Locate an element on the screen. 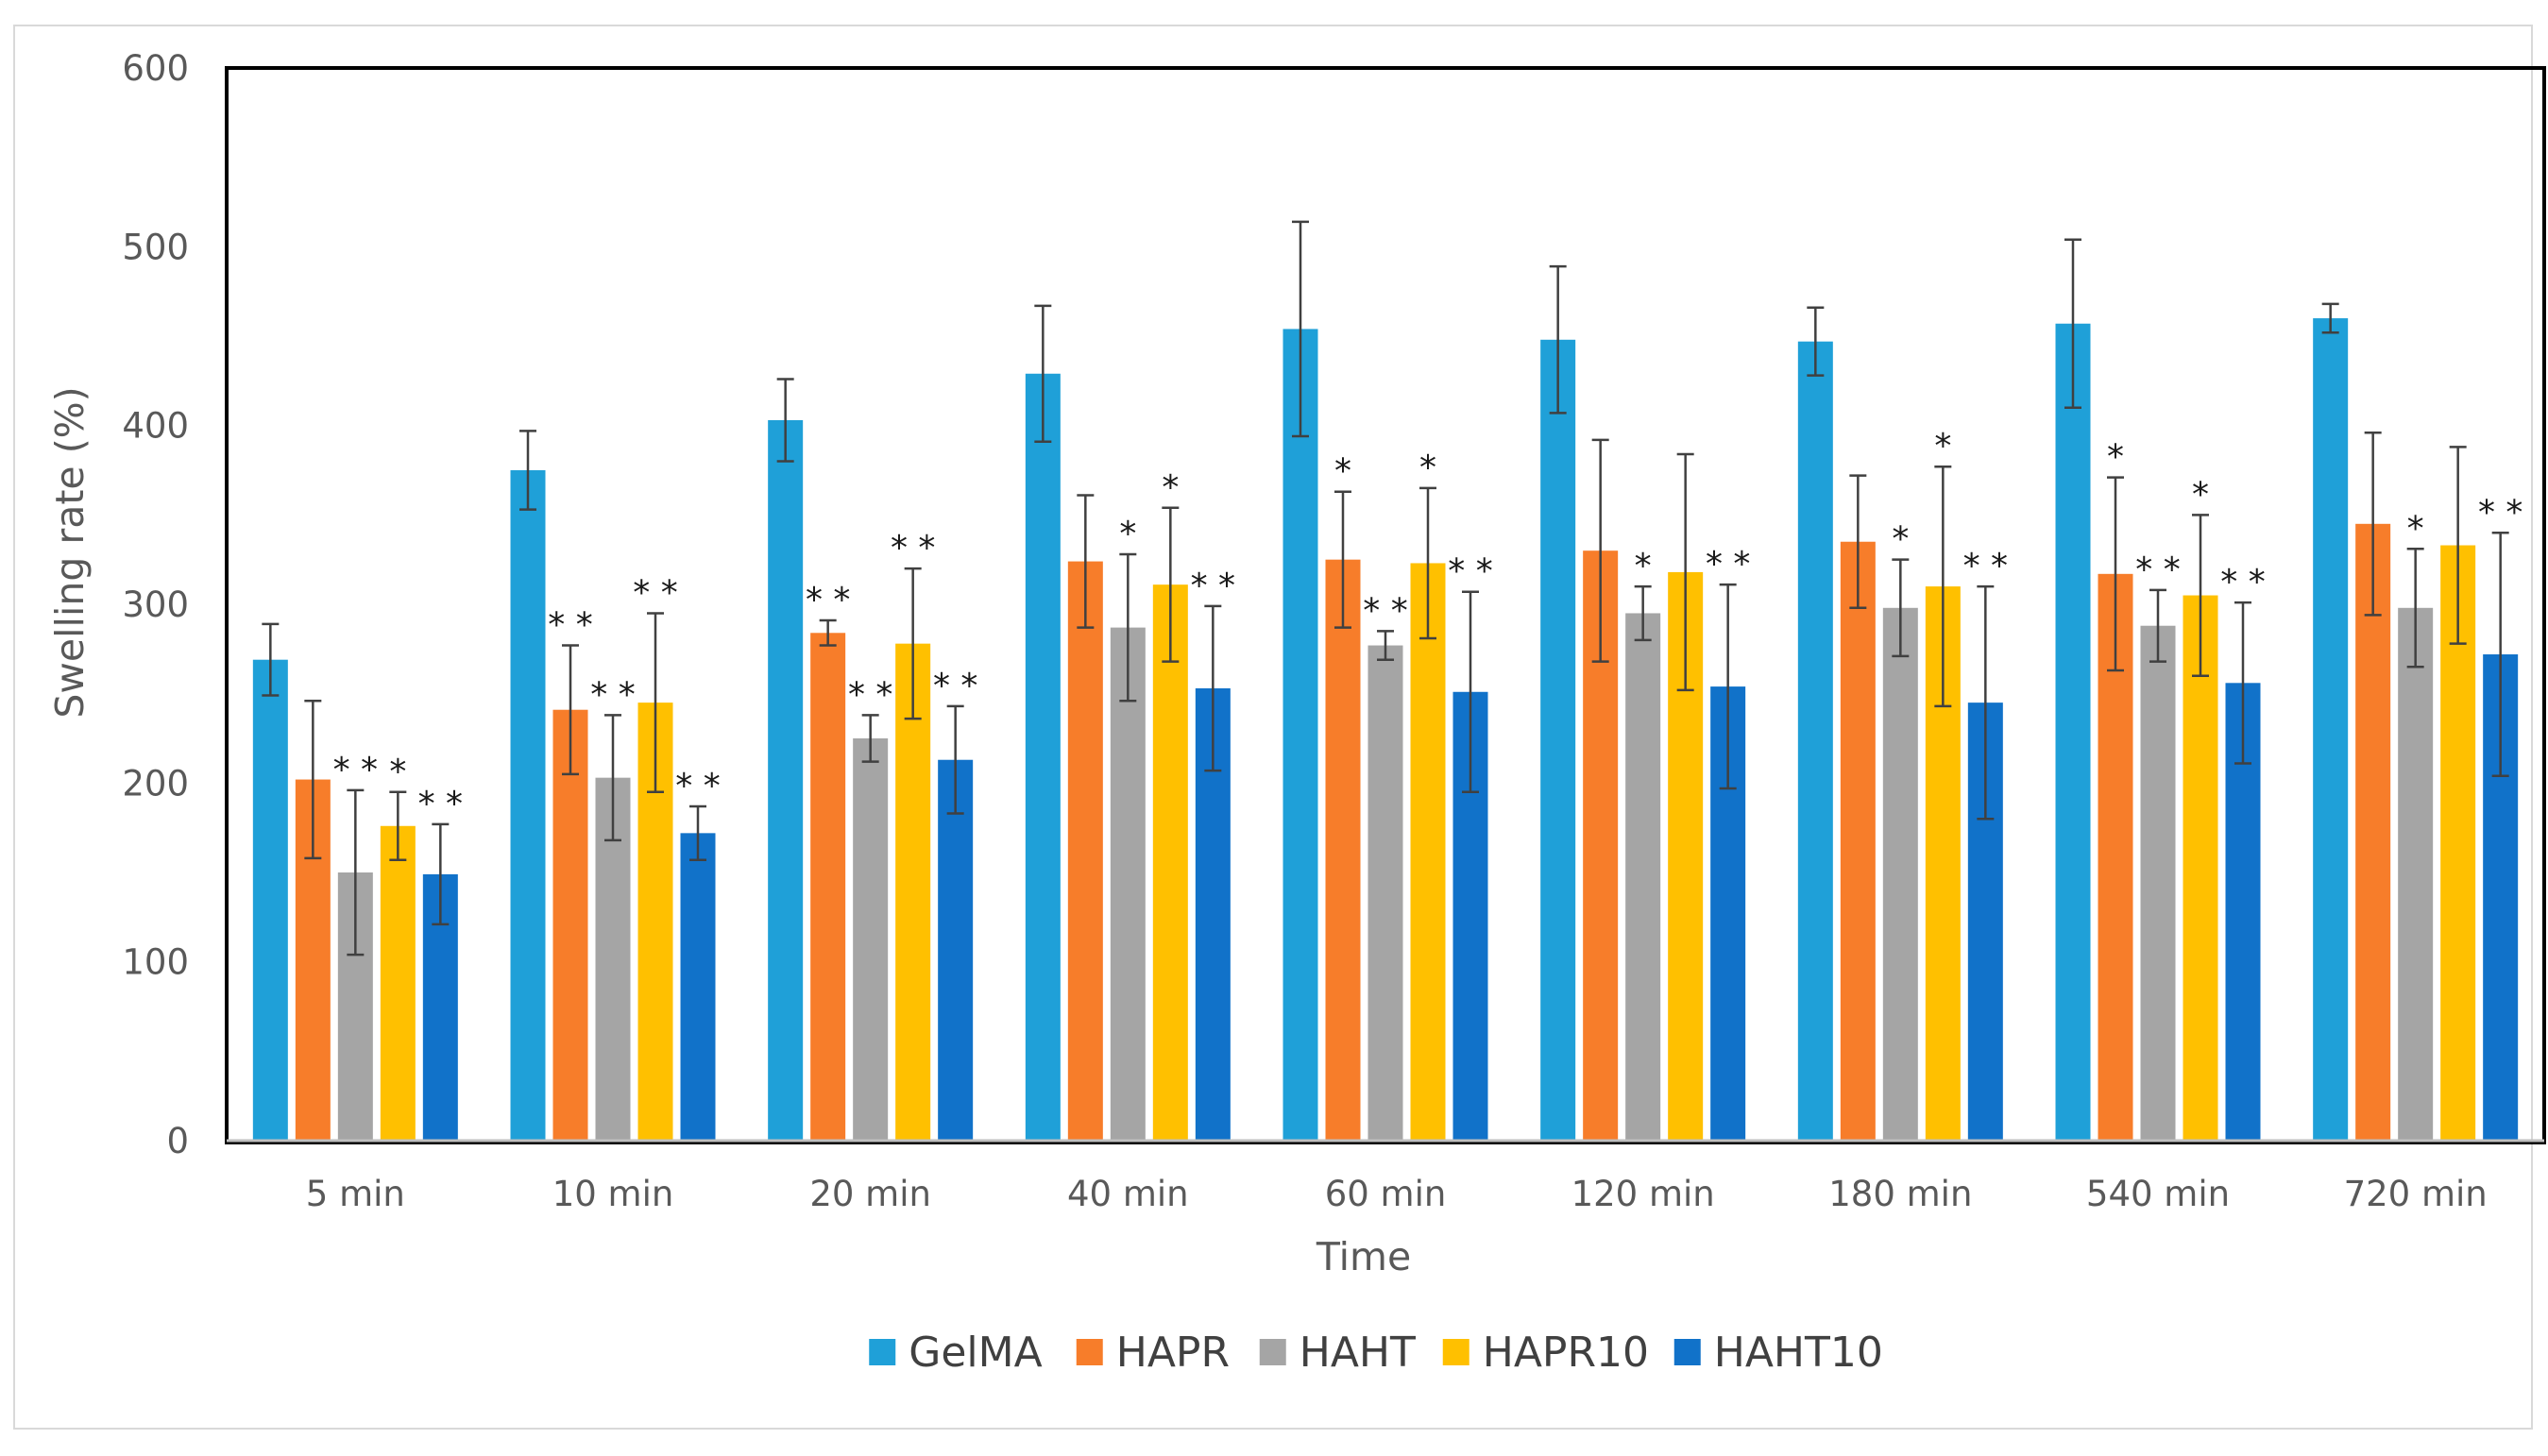  x-tick-label: 5 min is located at coordinates (356, 1194).